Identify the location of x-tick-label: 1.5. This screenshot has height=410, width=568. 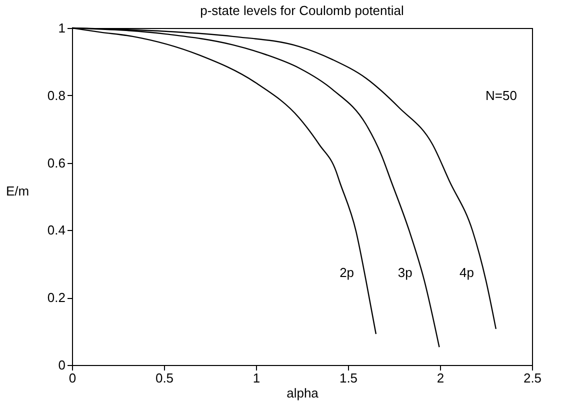
(348, 378).